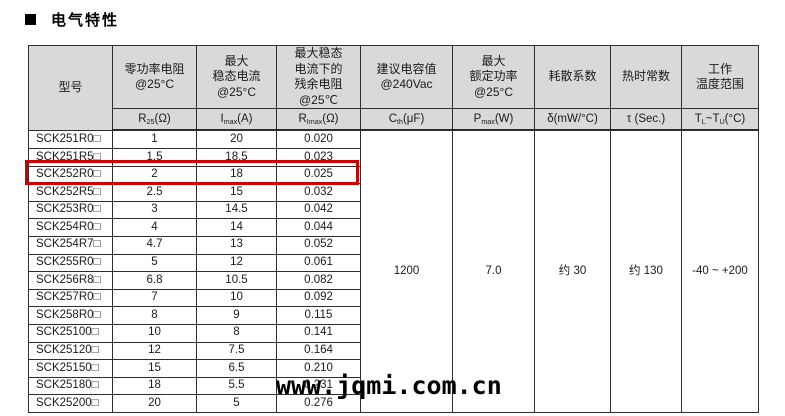  I want to click on merged-dissipation-value: 约 30, so click(572, 271).